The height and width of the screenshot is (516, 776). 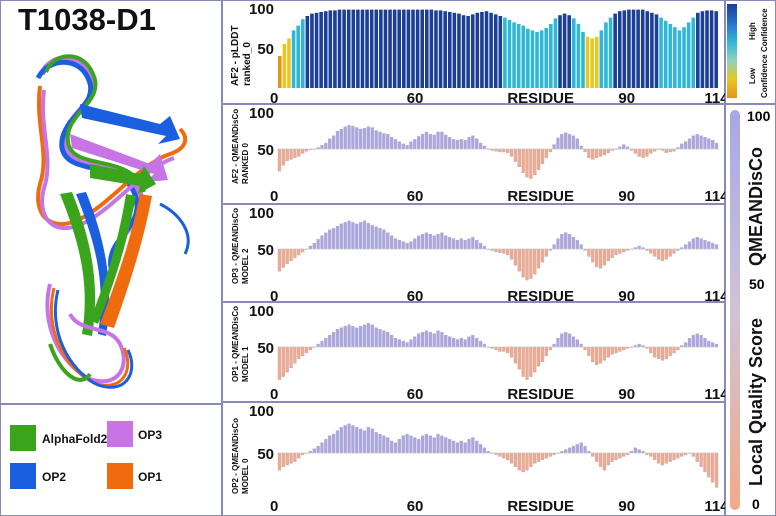 What do you see at coordinates (714, 394) in the screenshot?
I see `xtick-qmean_op1-114: 114` at bounding box center [714, 394].